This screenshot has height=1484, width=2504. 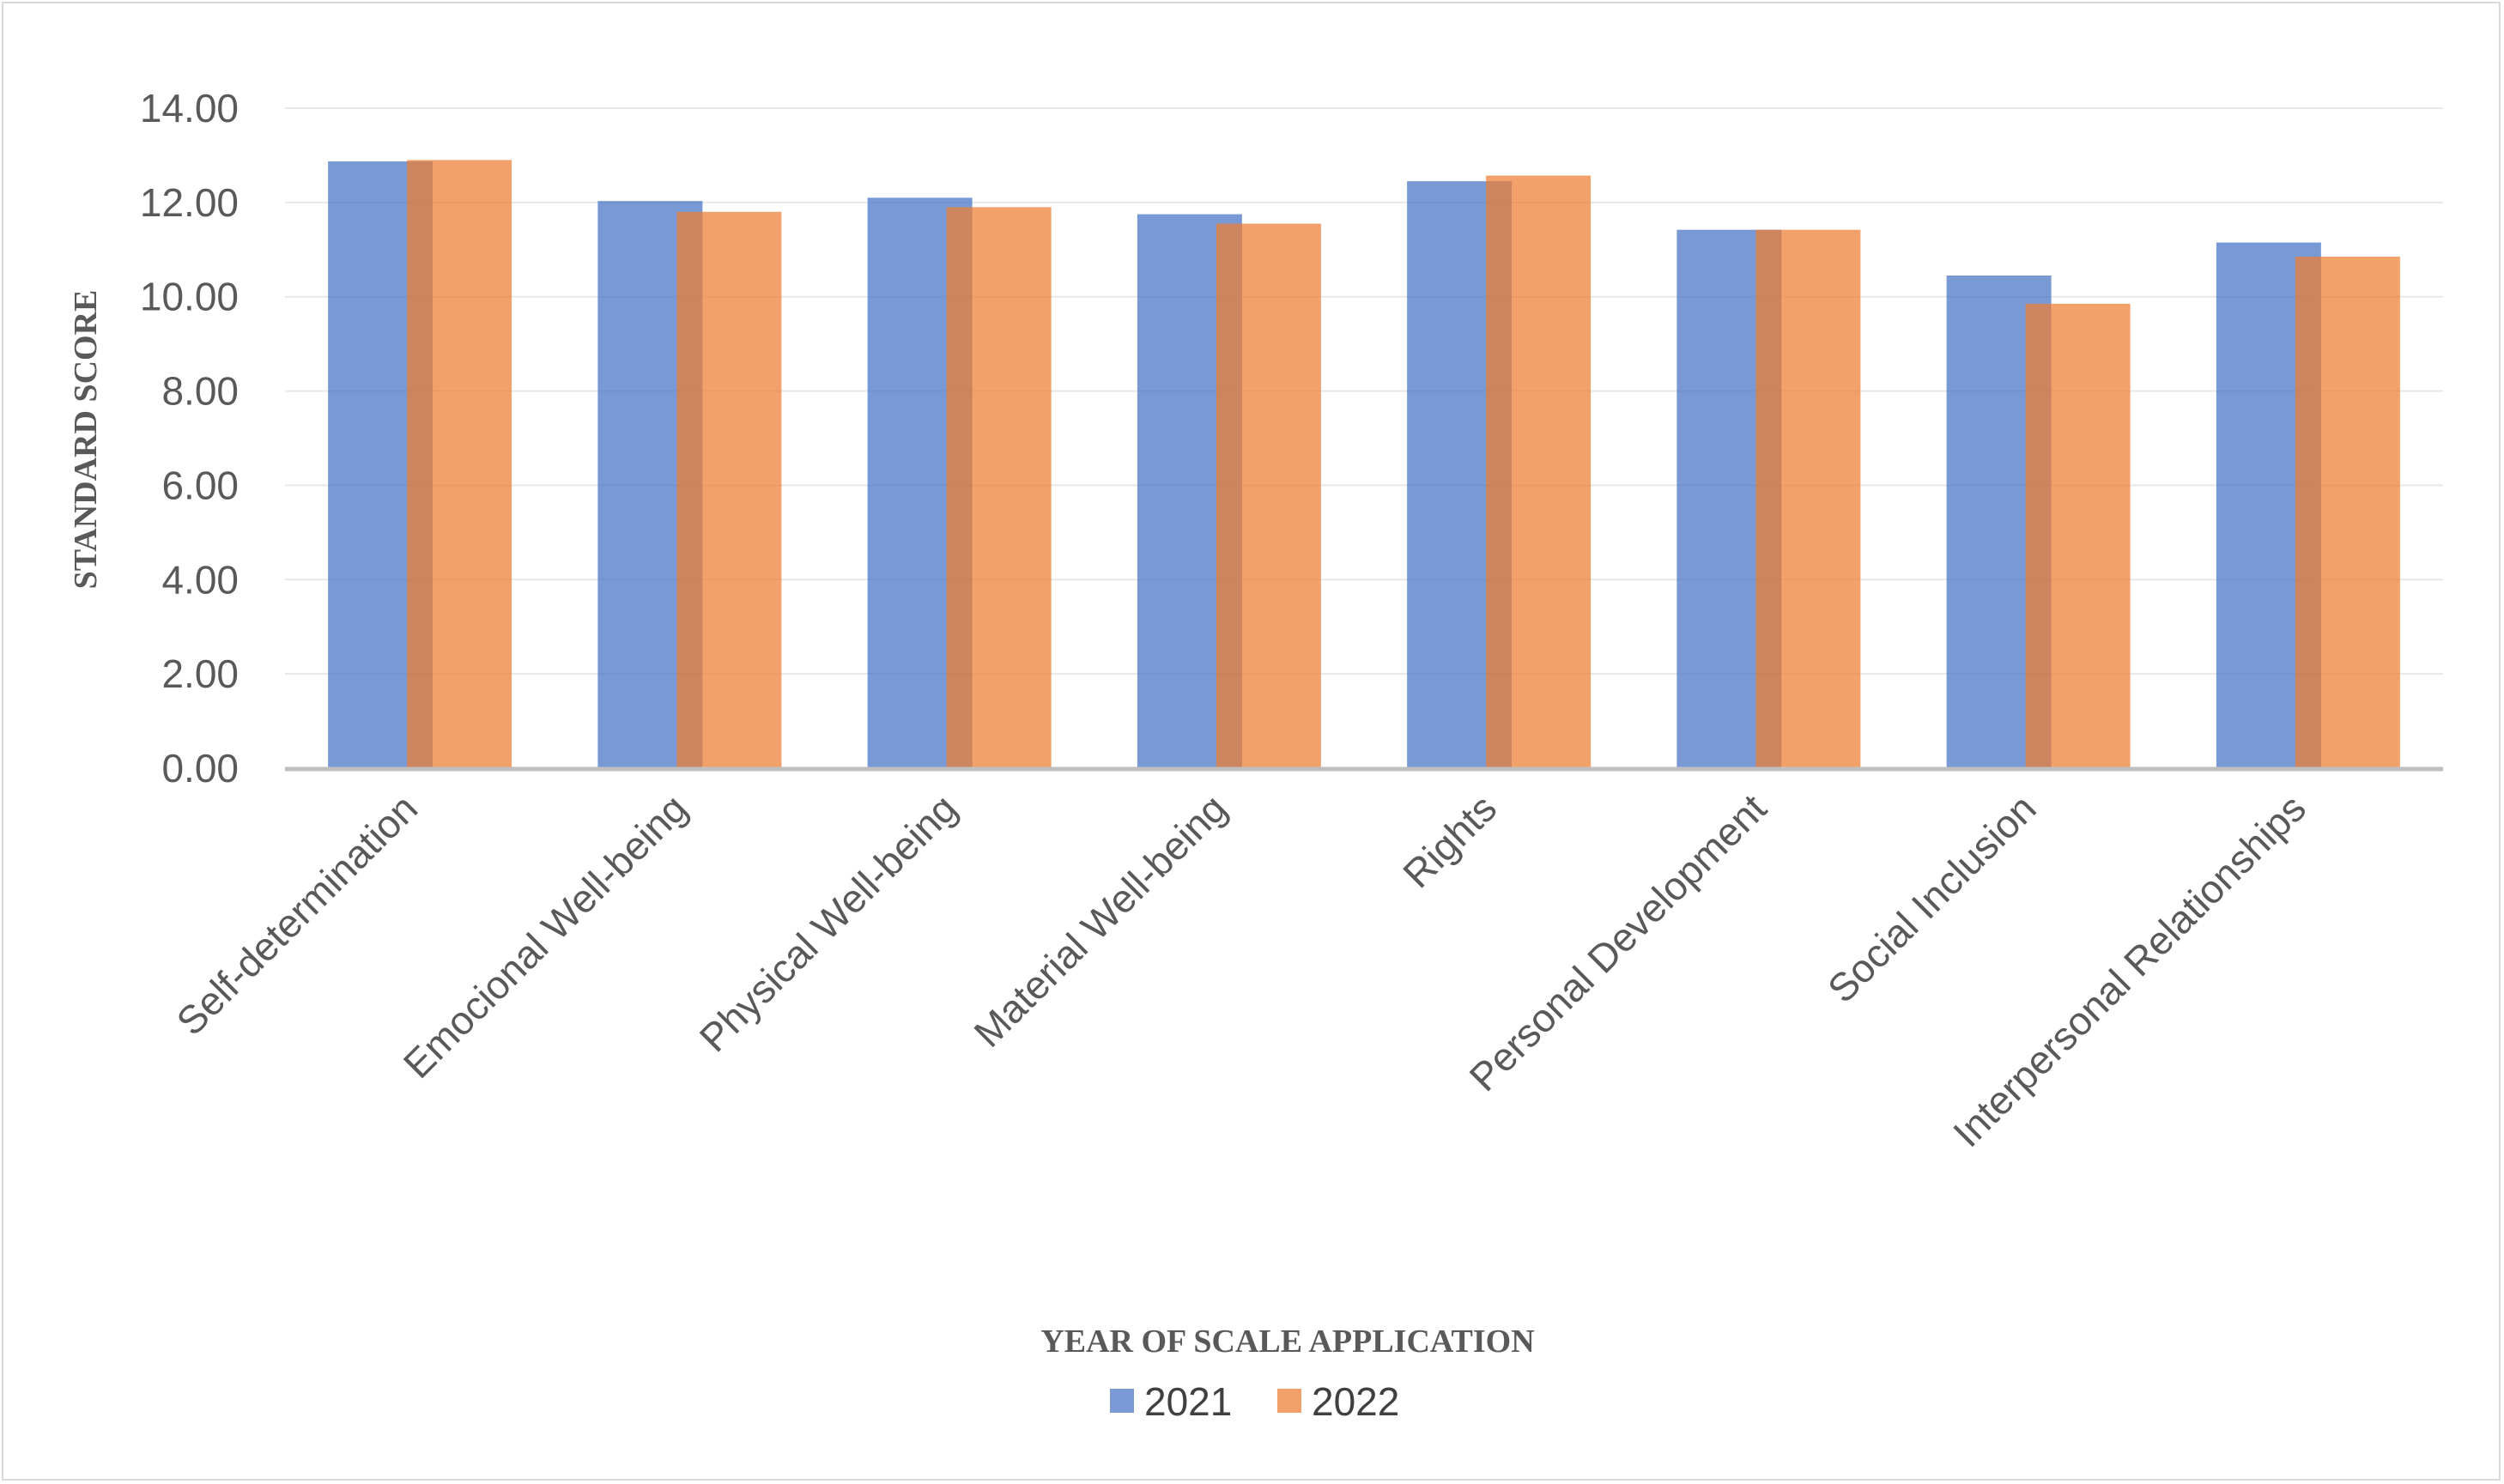 What do you see at coordinates (200, 768) in the screenshot?
I see `y-tick-label: 0.00` at bounding box center [200, 768].